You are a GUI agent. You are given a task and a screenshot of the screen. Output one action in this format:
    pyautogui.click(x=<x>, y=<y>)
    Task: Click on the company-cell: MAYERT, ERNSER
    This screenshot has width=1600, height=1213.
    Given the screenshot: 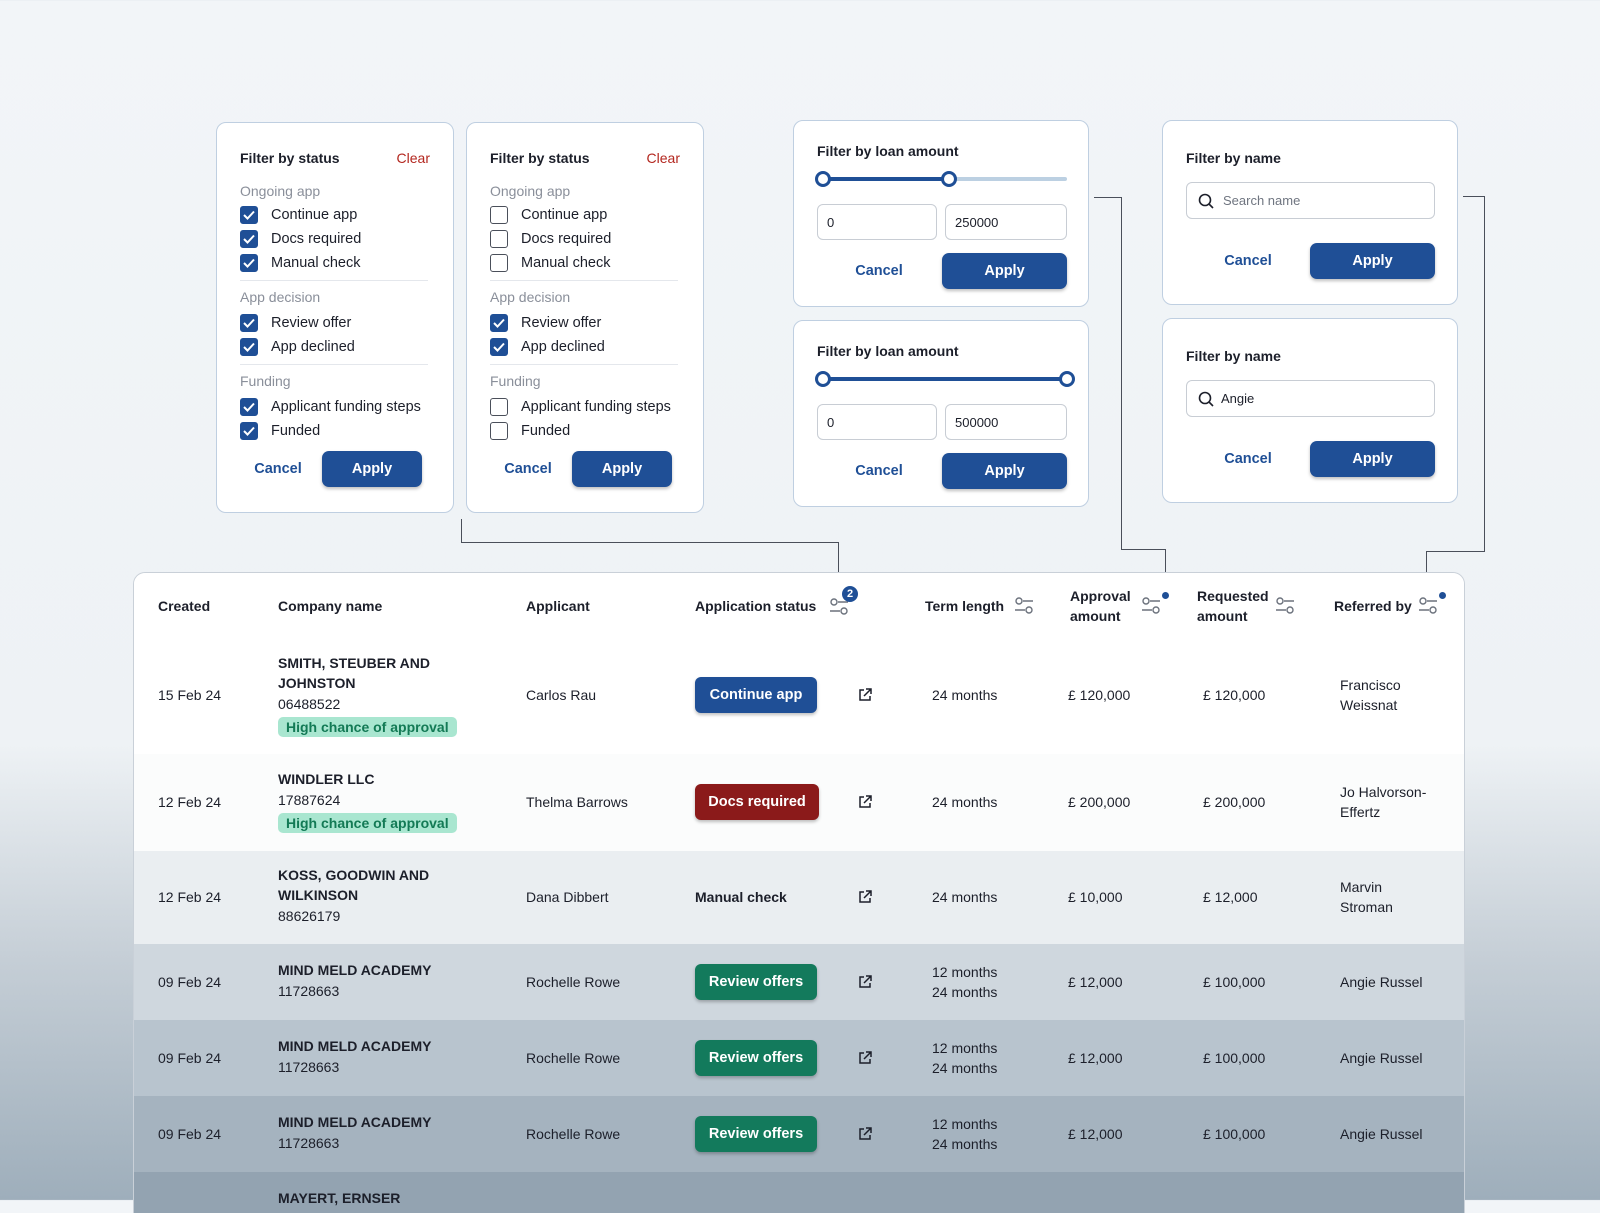 What is the action you would take?
    pyautogui.click(x=339, y=1198)
    